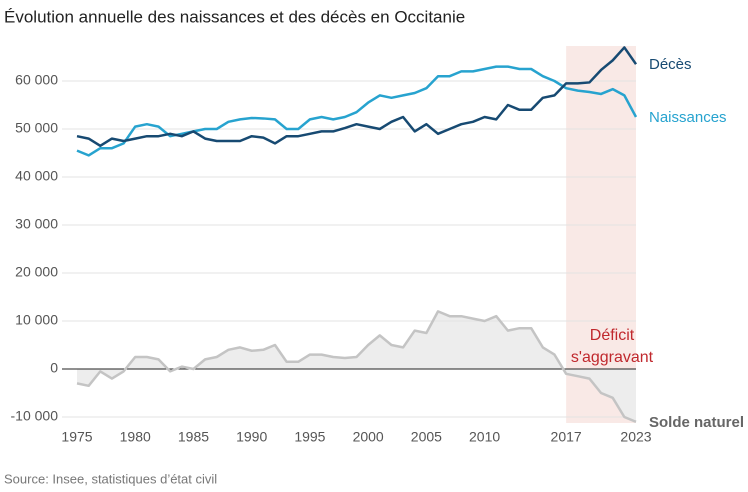 The image size is (748, 492). I want to click on y-tick-label: 40 000, so click(36, 176).